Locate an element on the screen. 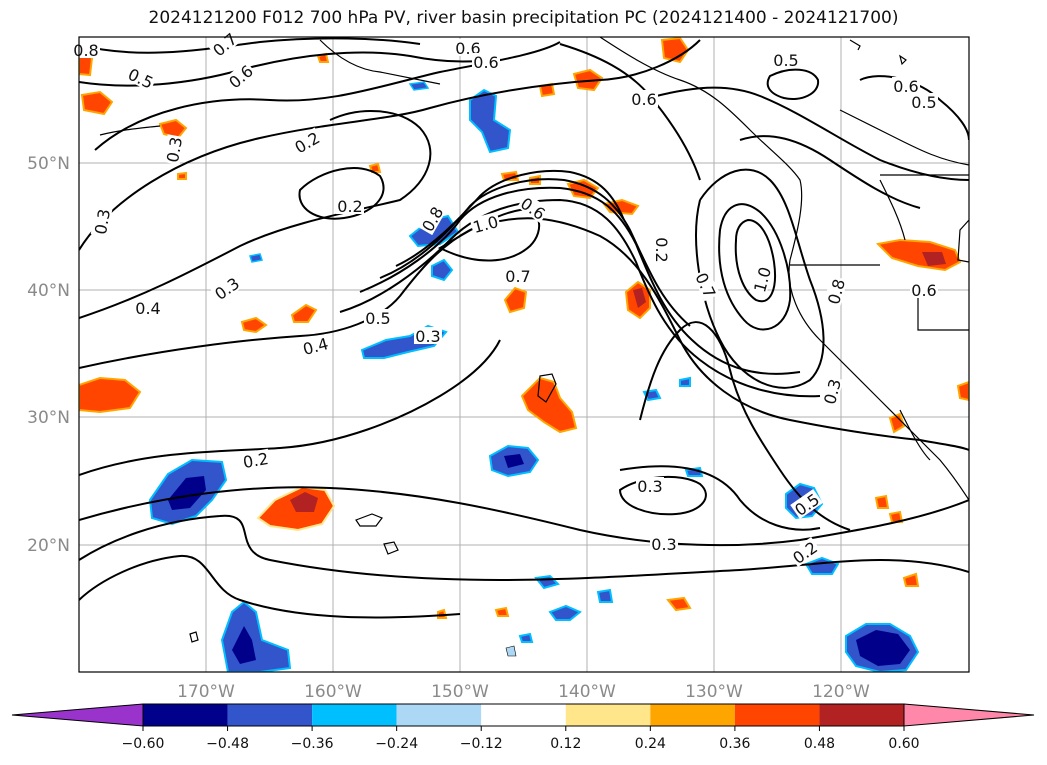 Image resolution: width=1047 pixels, height=765 pixels. lon-label: 140°W is located at coordinates (587, 692).